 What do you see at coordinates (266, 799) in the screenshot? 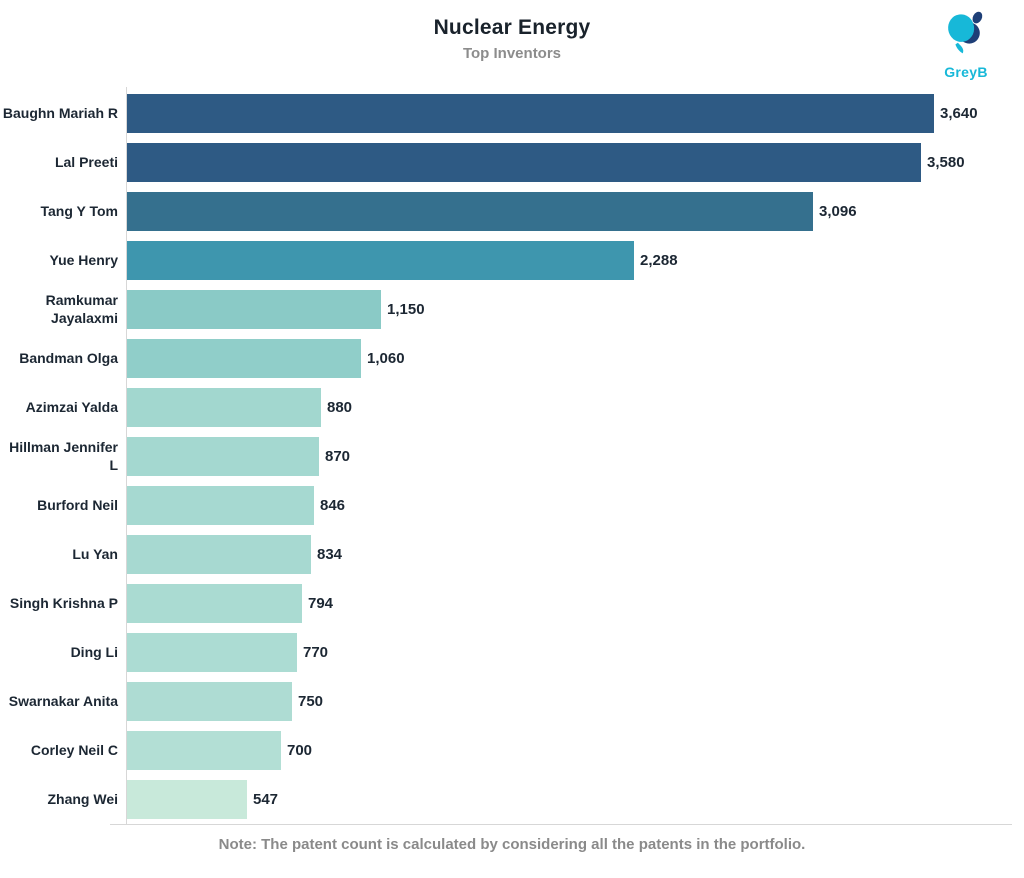
I see `value-label: 547` at bounding box center [266, 799].